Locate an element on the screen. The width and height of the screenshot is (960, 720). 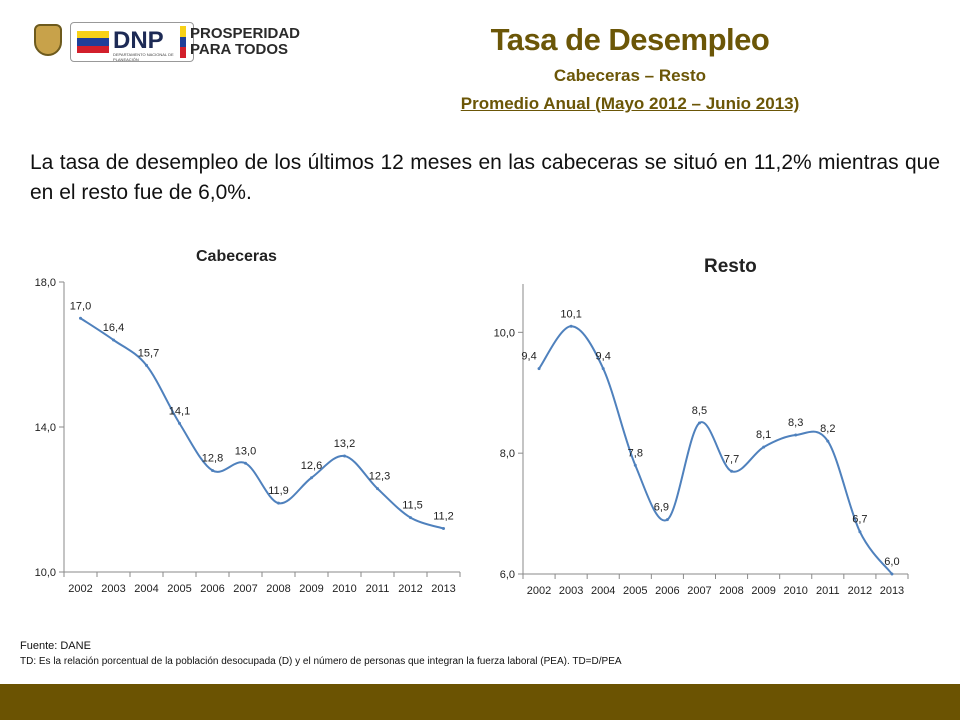
data-label: 8,5 is located at coordinates (699, 411).